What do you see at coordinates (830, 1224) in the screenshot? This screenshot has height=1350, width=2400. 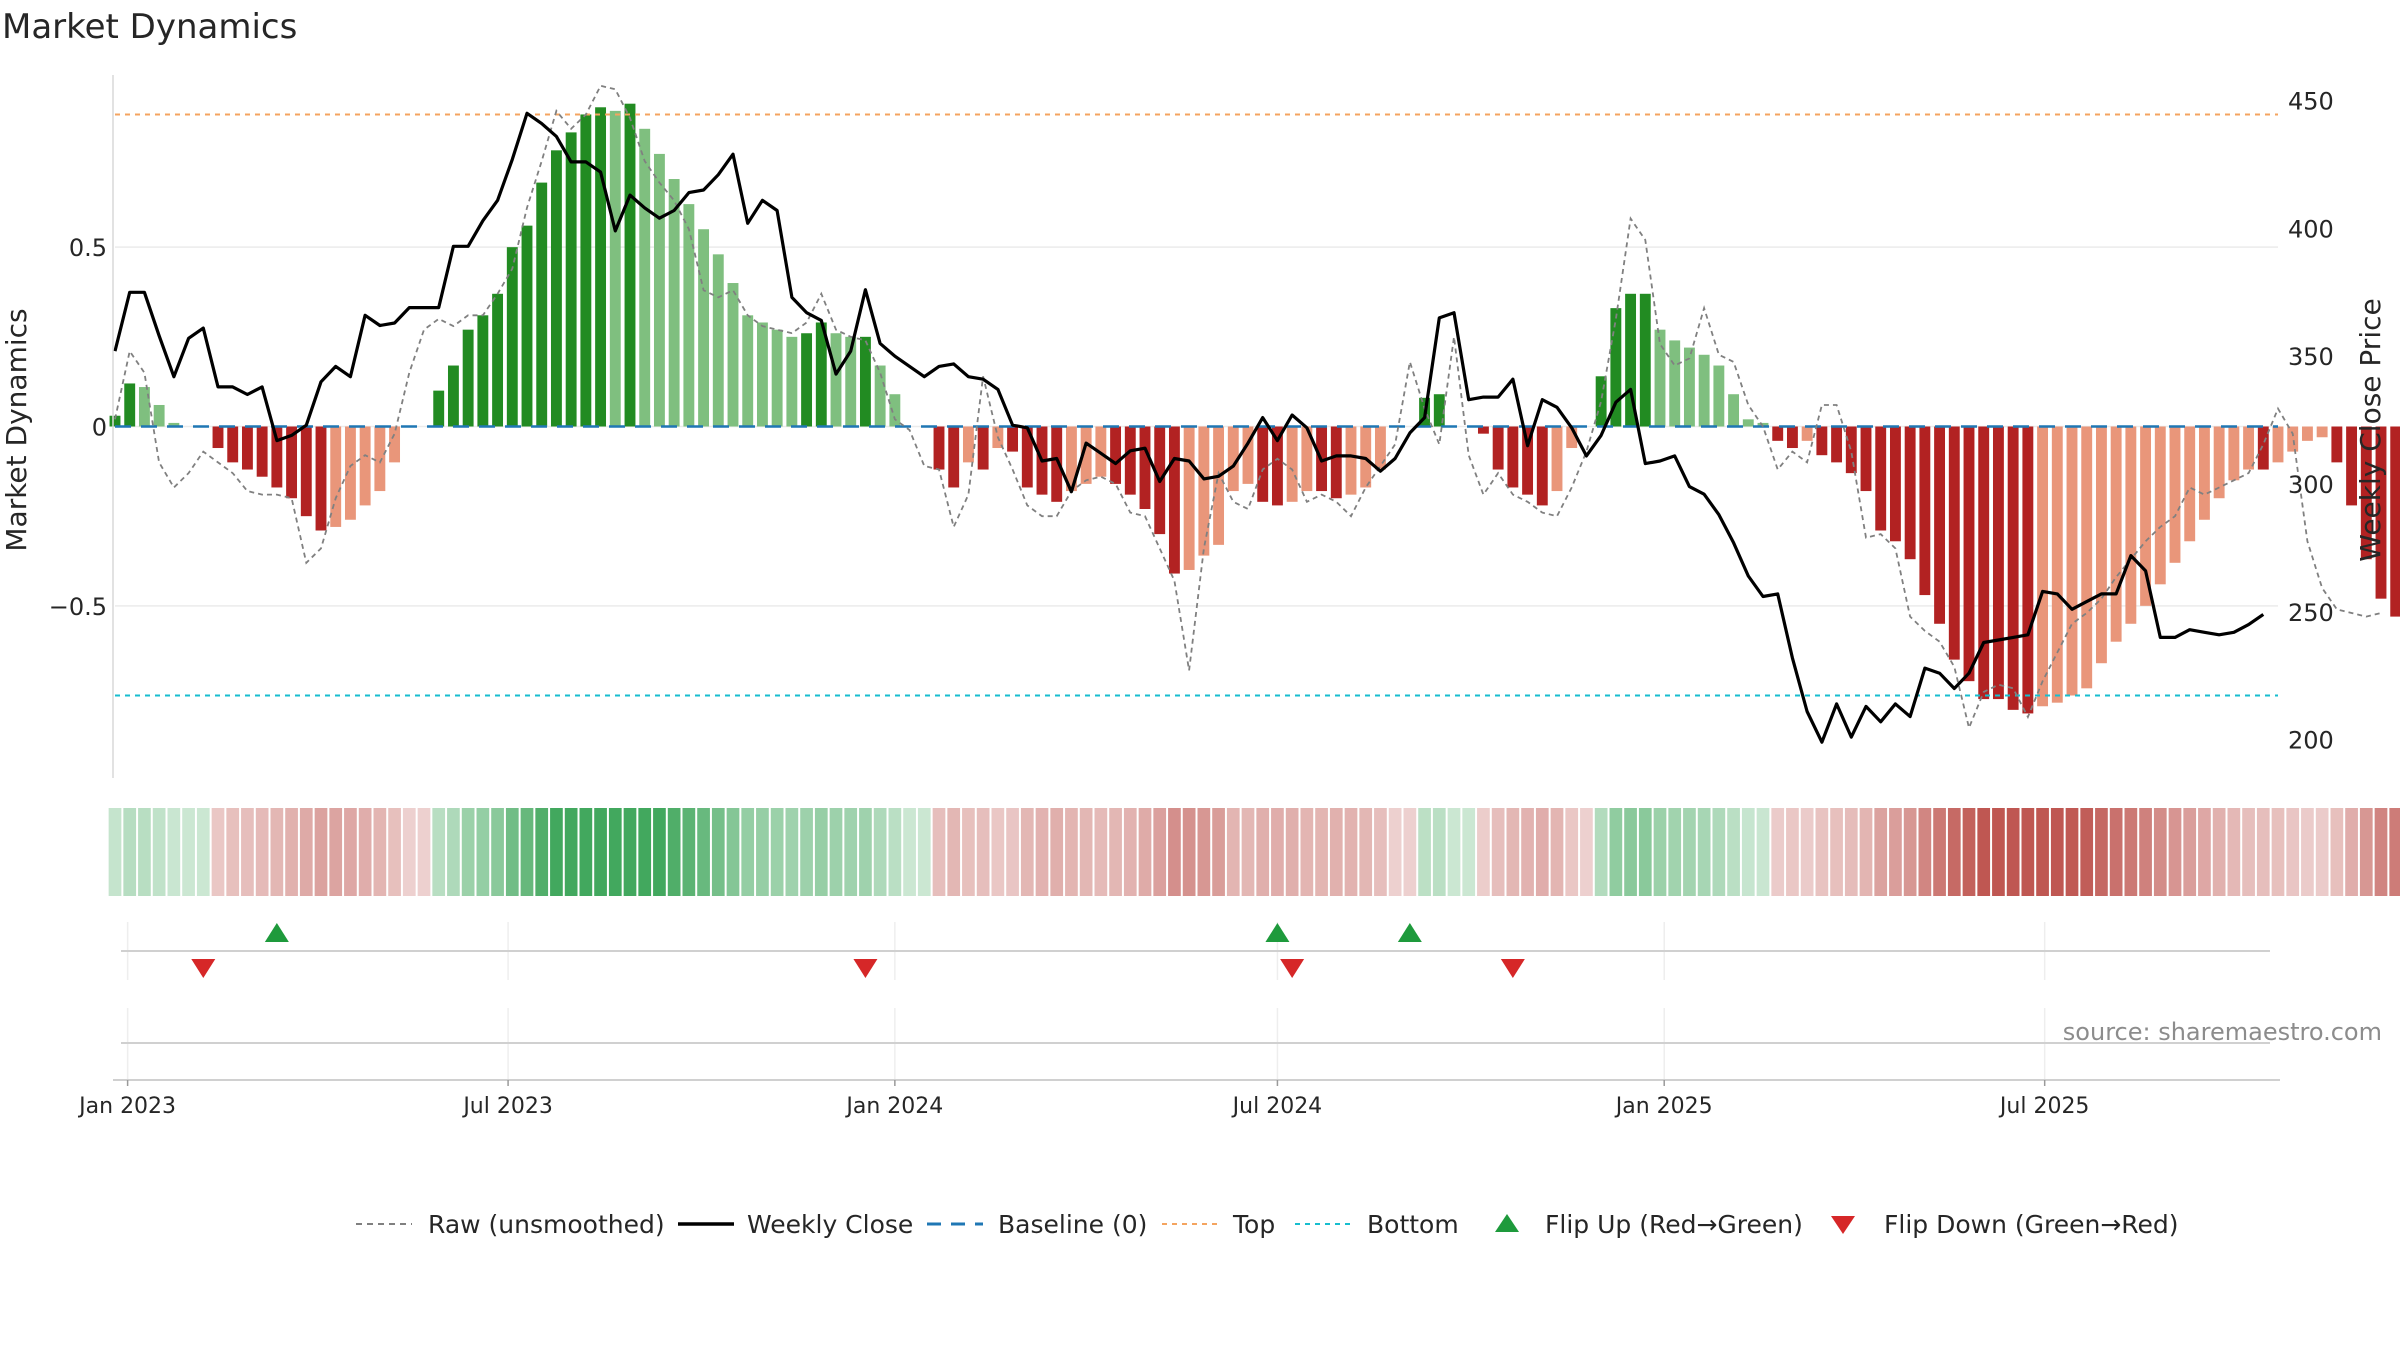 I see `legend-label: Weekly Close` at bounding box center [830, 1224].